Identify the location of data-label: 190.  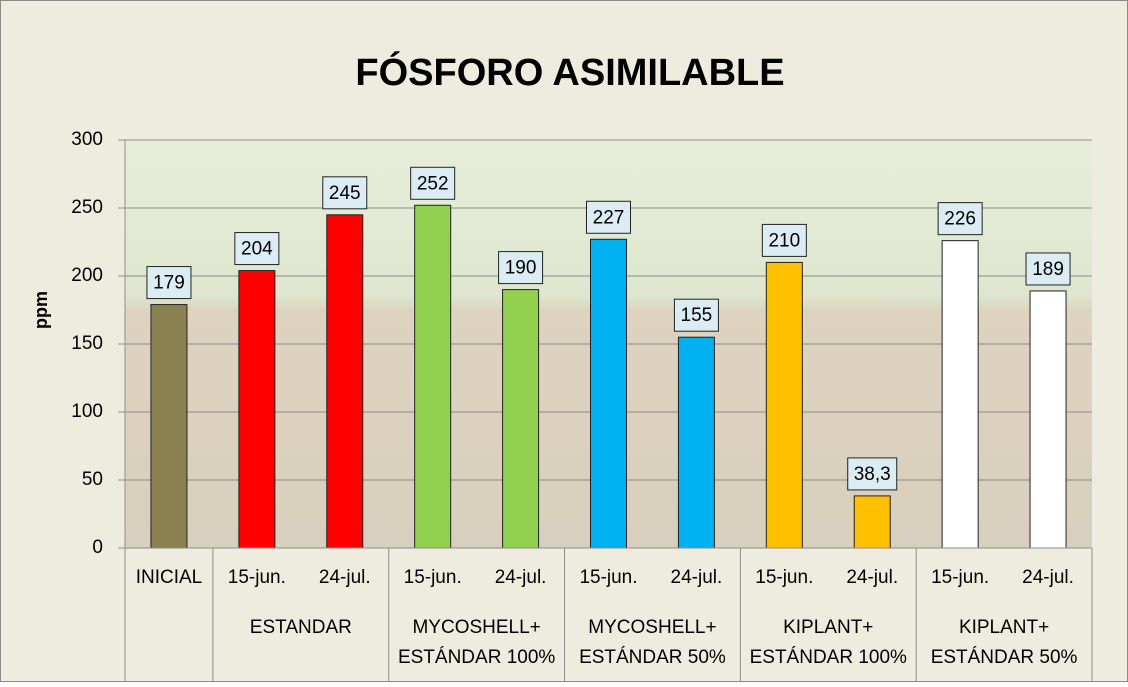
(521, 268).